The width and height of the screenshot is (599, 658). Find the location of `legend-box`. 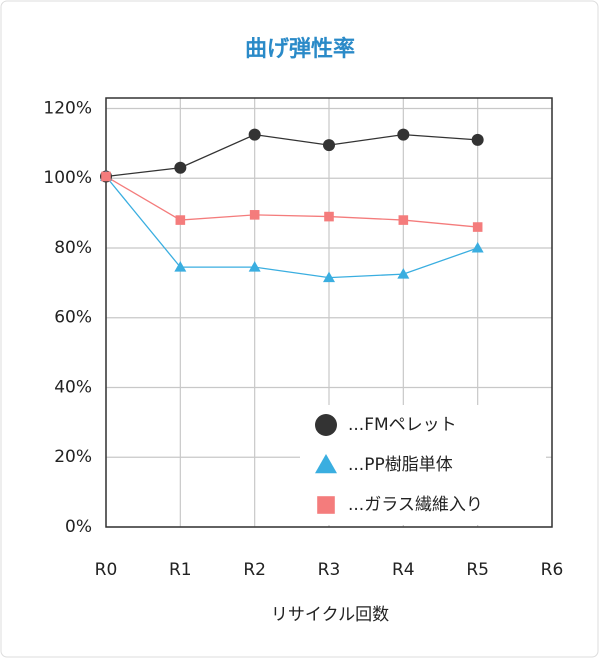

legend-box is located at coordinates (423, 465).